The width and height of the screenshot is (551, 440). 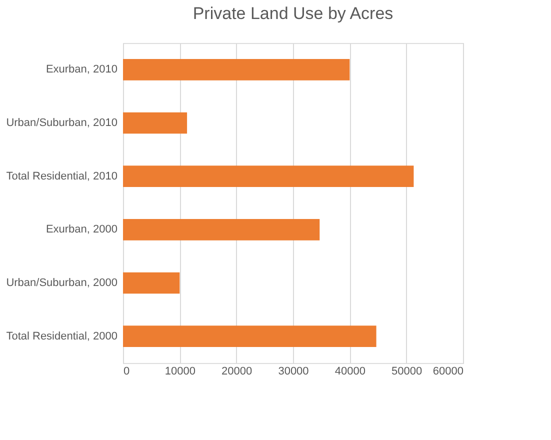 I want to click on x-tick-label: 50000, so click(x=407, y=372).